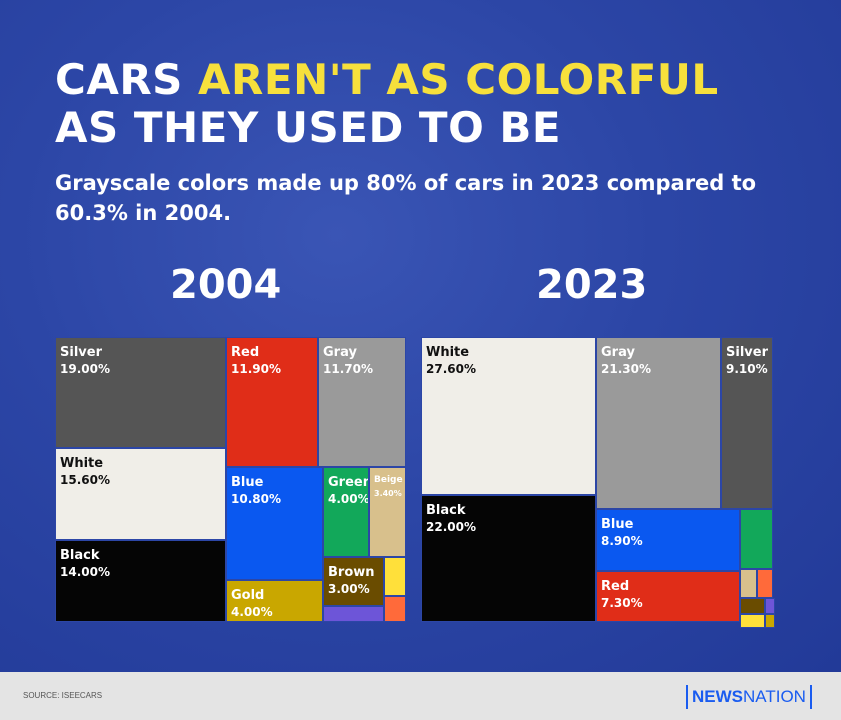 The width and height of the screenshot is (841, 720). Describe the element at coordinates (348, 369) in the screenshot. I see `cell-value: 11.70%` at that location.